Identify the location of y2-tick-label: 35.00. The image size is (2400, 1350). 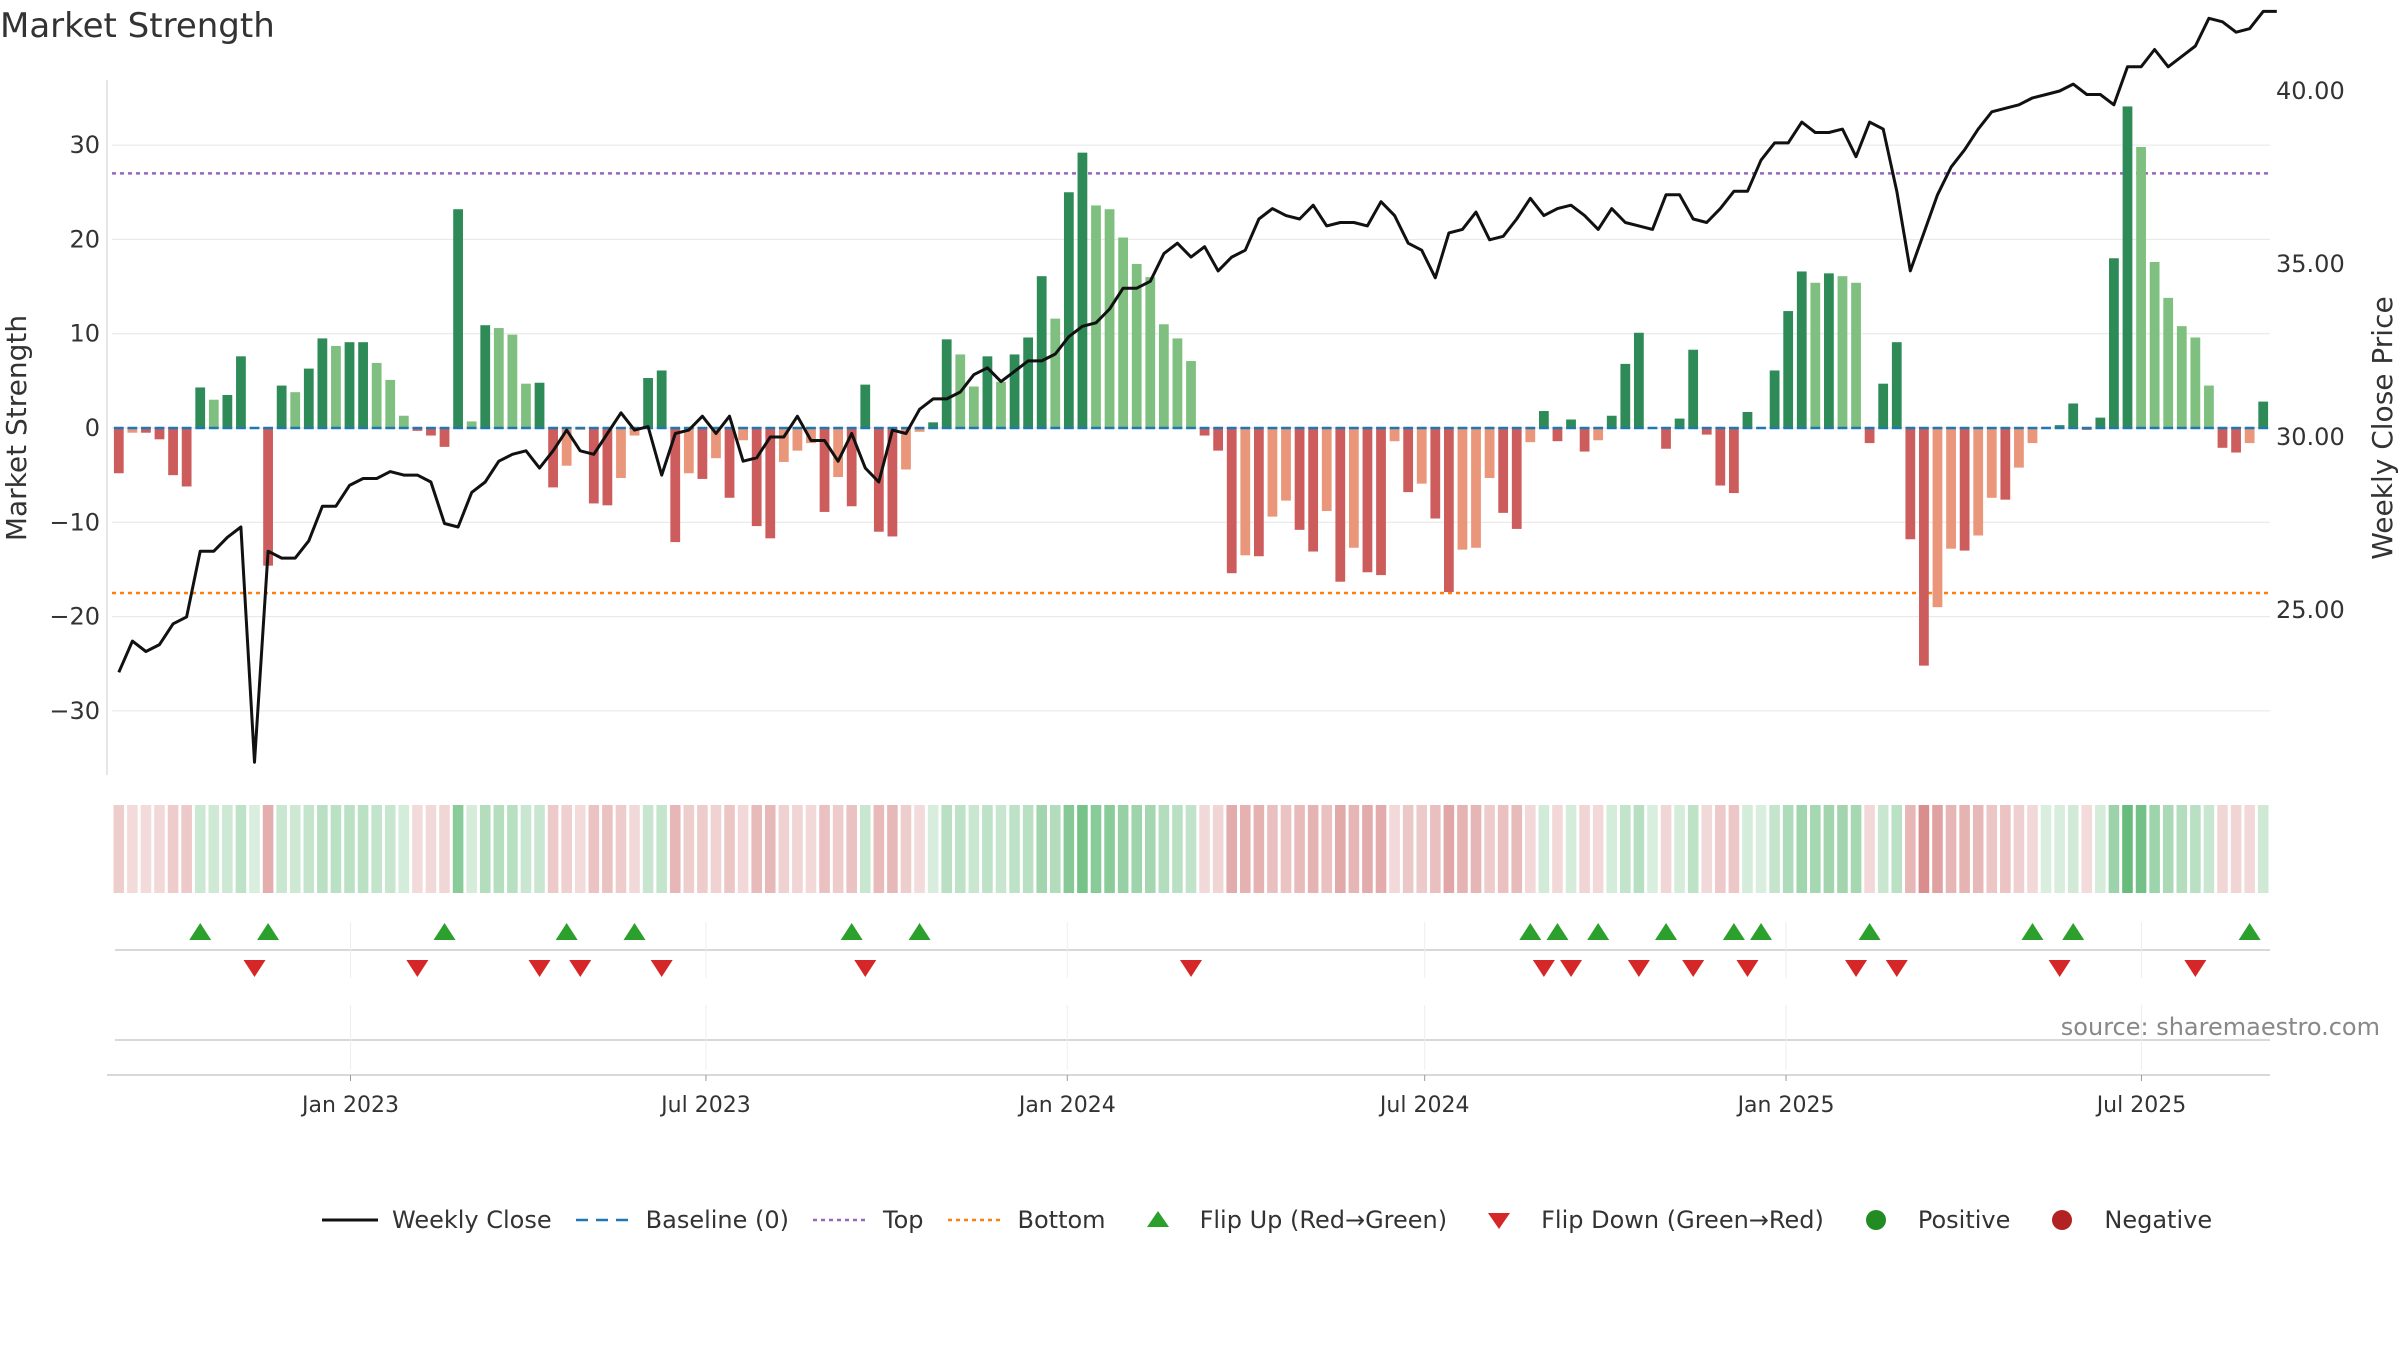
(2310, 264).